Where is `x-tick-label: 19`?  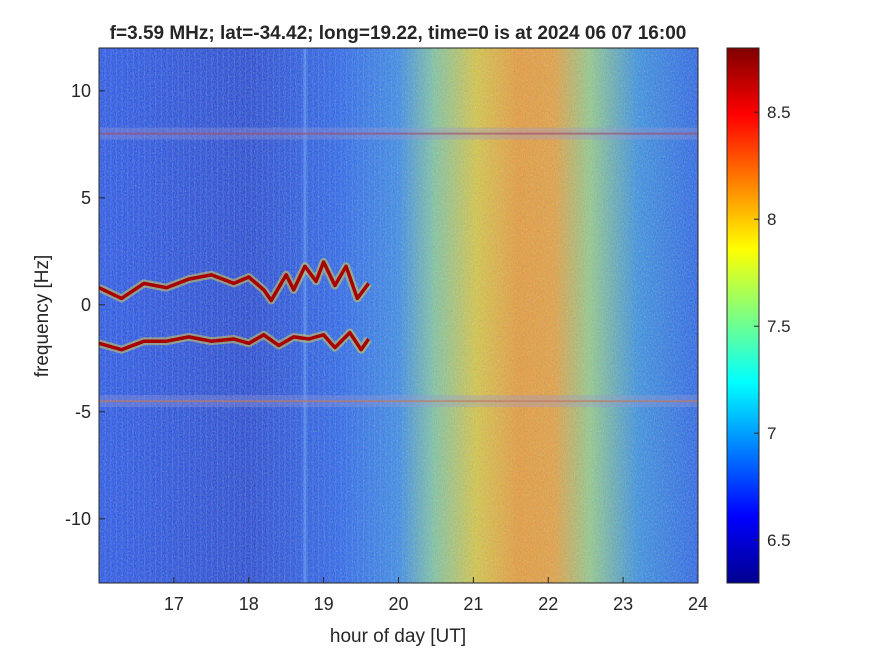
x-tick-label: 19 is located at coordinates (324, 604).